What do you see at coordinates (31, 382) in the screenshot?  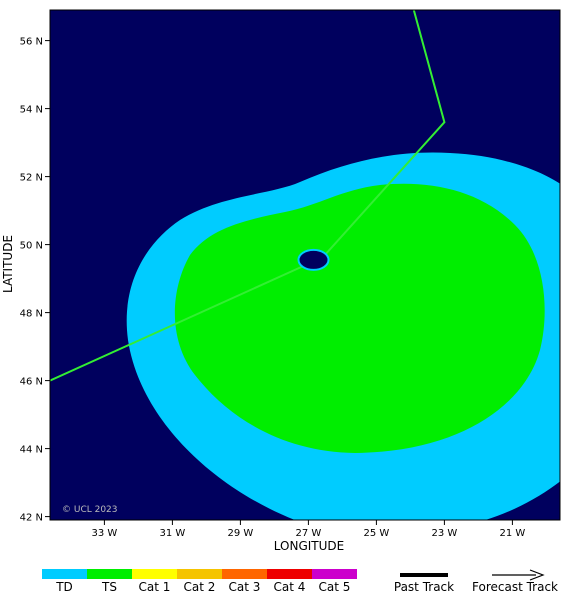 I see `lat-tick-label: 46 N` at bounding box center [31, 382].